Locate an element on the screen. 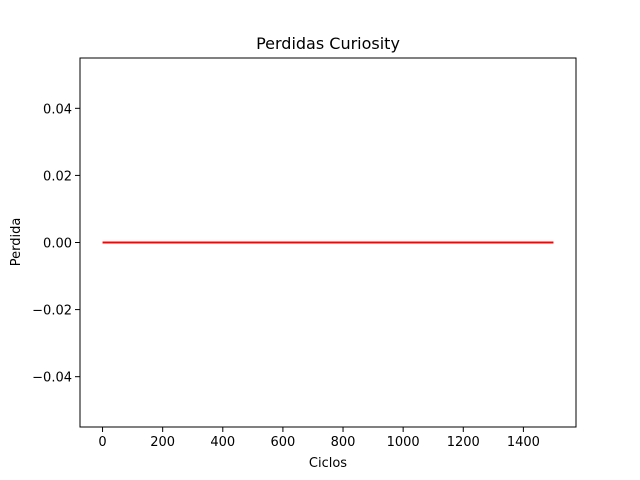 This screenshot has width=640, height=480. x-tick-label: 0 is located at coordinates (102, 442).